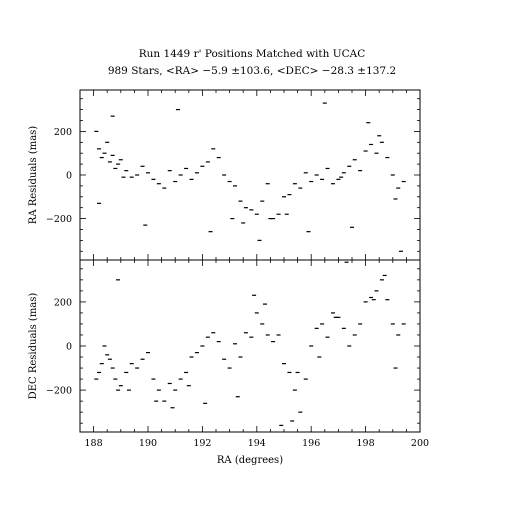 The height and width of the screenshot is (512, 512). I want to click on ra-y-tick-label: 0, so click(69, 176).